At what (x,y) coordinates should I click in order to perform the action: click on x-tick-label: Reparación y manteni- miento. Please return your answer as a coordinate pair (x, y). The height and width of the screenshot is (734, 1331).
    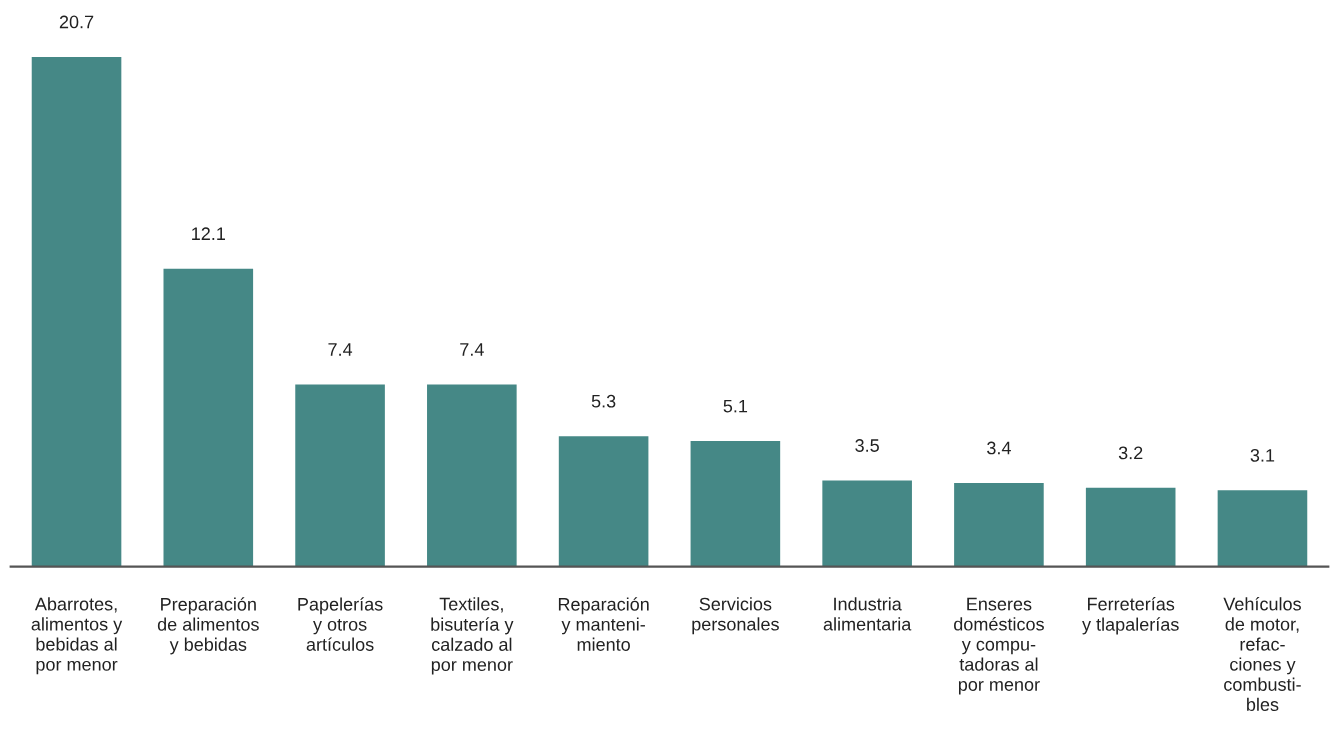
    Looking at the image, I should click on (603, 624).